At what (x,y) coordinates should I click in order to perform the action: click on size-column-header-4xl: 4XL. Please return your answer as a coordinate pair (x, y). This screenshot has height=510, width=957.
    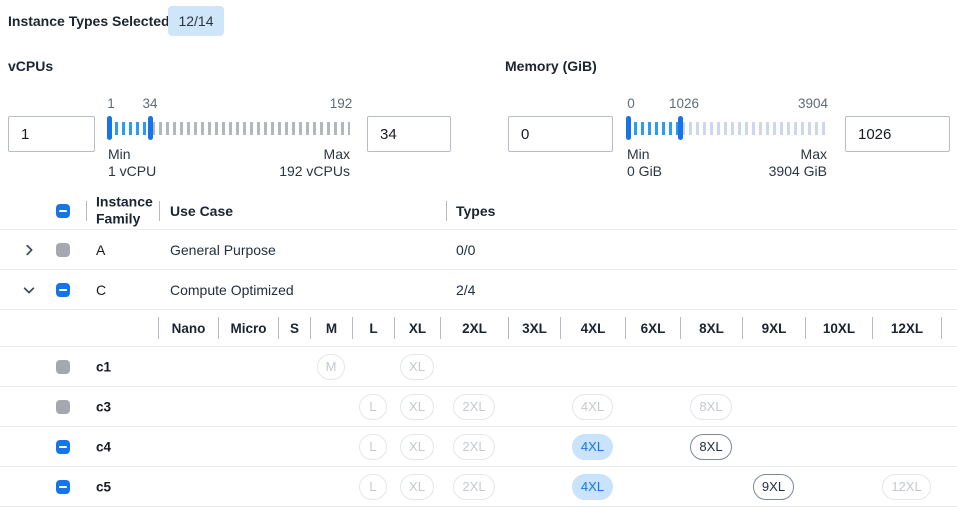
    Looking at the image, I should click on (592, 328).